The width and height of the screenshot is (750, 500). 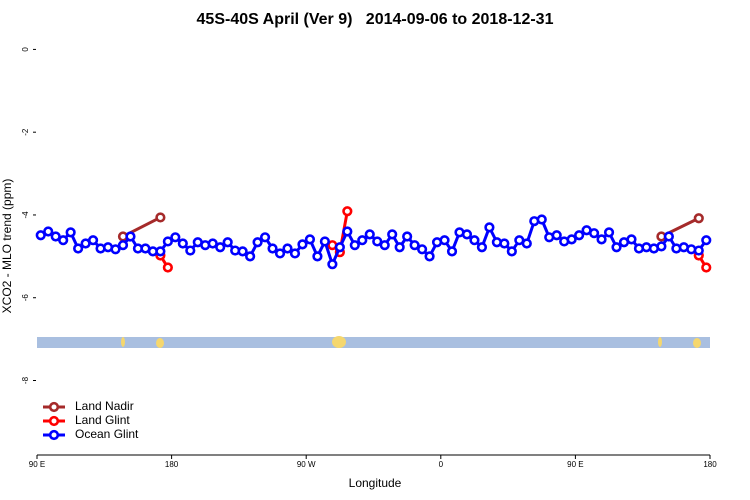 What do you see at coordinates (104, 406) in the screenshot?
I see `legend-label: Land Nadir` at bounding box center [104, 406].